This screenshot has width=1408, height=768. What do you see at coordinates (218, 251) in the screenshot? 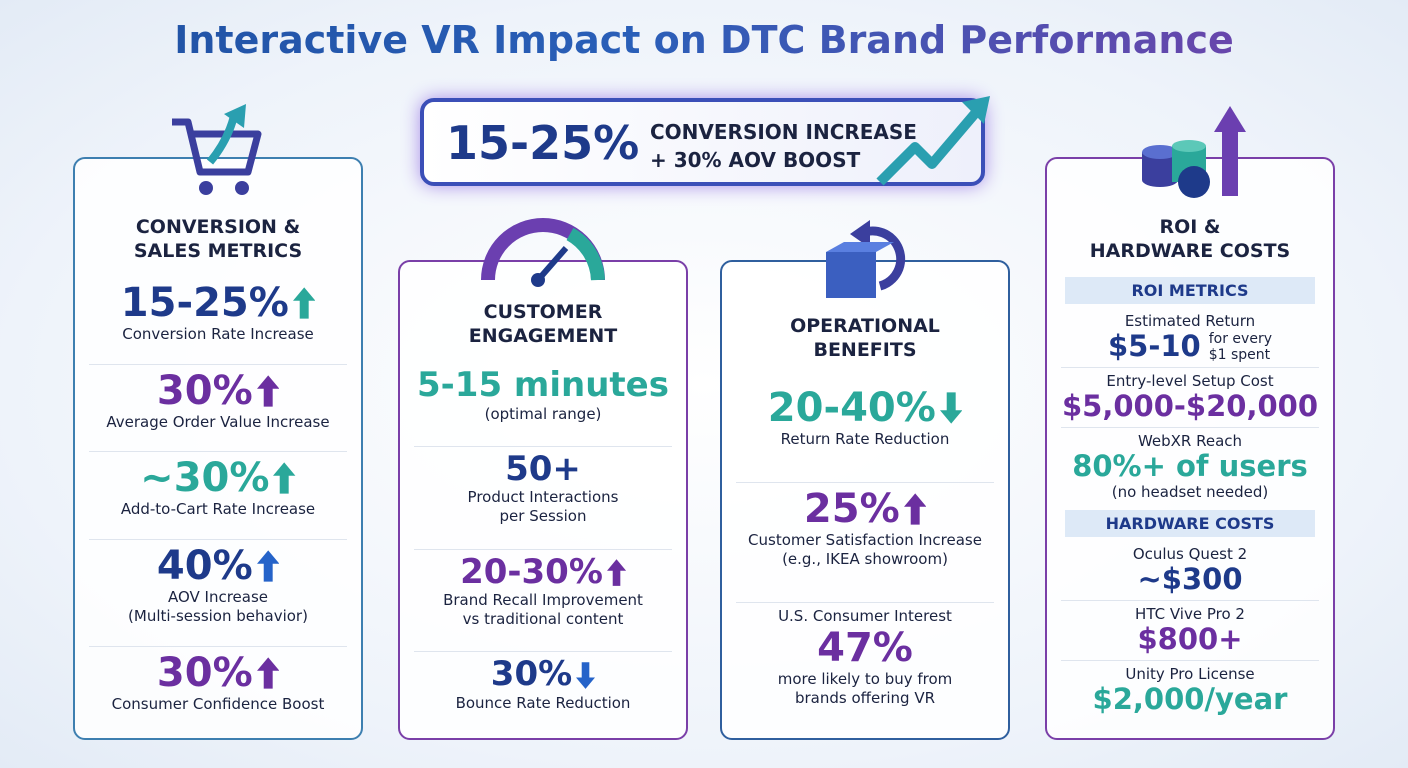
I see `card-title-line: SALES METRICS` at bounding box center [218, 251].